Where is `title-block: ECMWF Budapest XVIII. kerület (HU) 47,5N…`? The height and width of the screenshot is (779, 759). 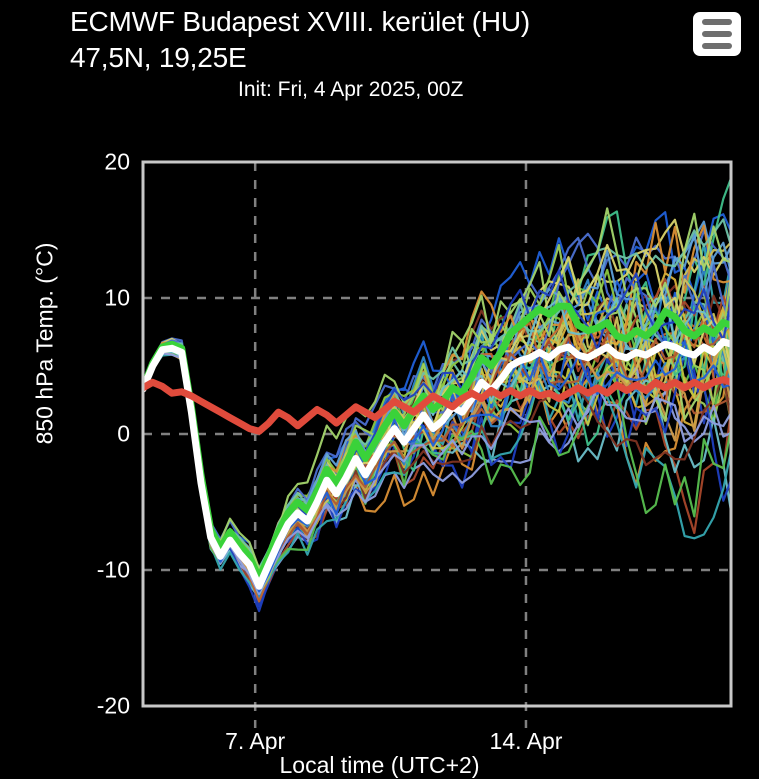 title-block: ECMWF Budapest XVIII. kerület (HU) 47,5N… is located at coordinates (370, 40).